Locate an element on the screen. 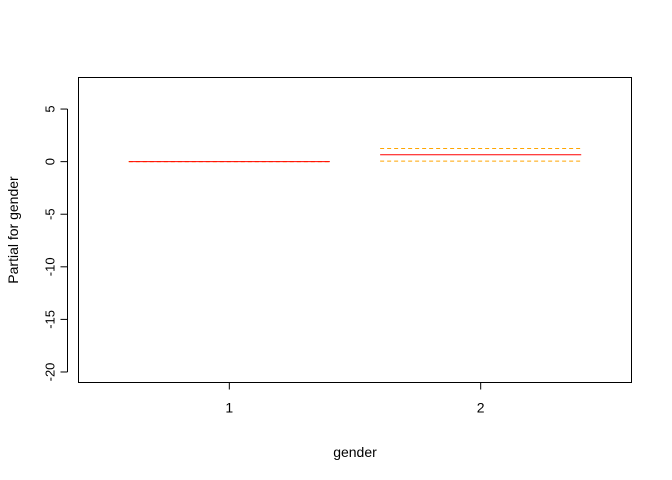 The width and height of the screenshot is (672, 480). y-tick-label: -5 is located at coordinates (50, 214).